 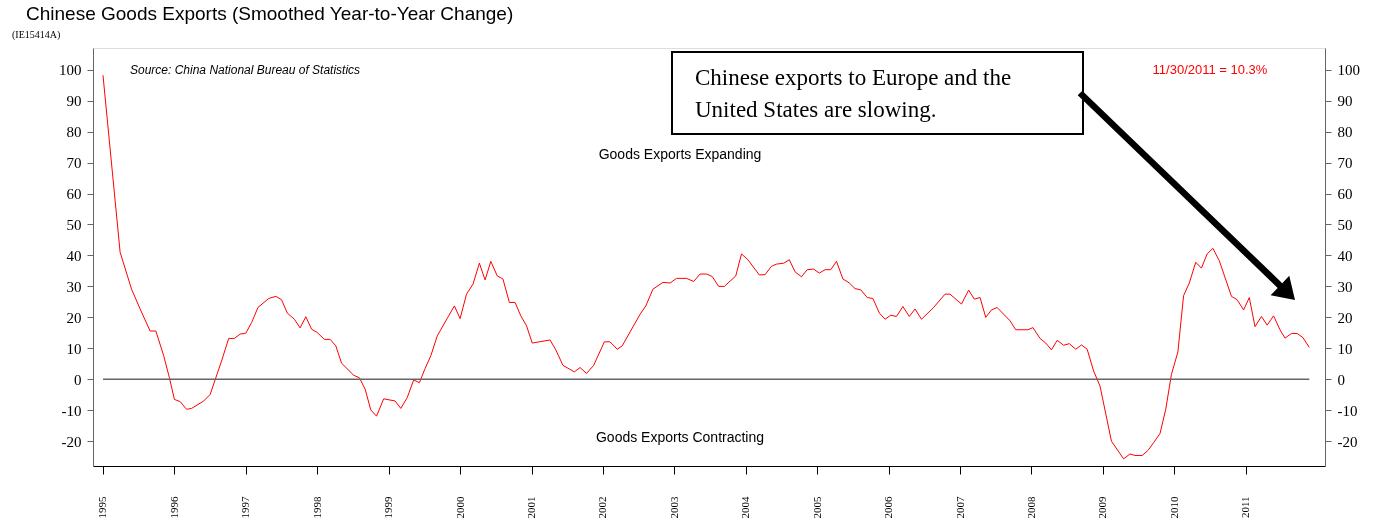 What do you see at coordinates (1345, 317) in the screenshot?
I see `y2-tick-label: 20` at bounding box center [1345, 317].